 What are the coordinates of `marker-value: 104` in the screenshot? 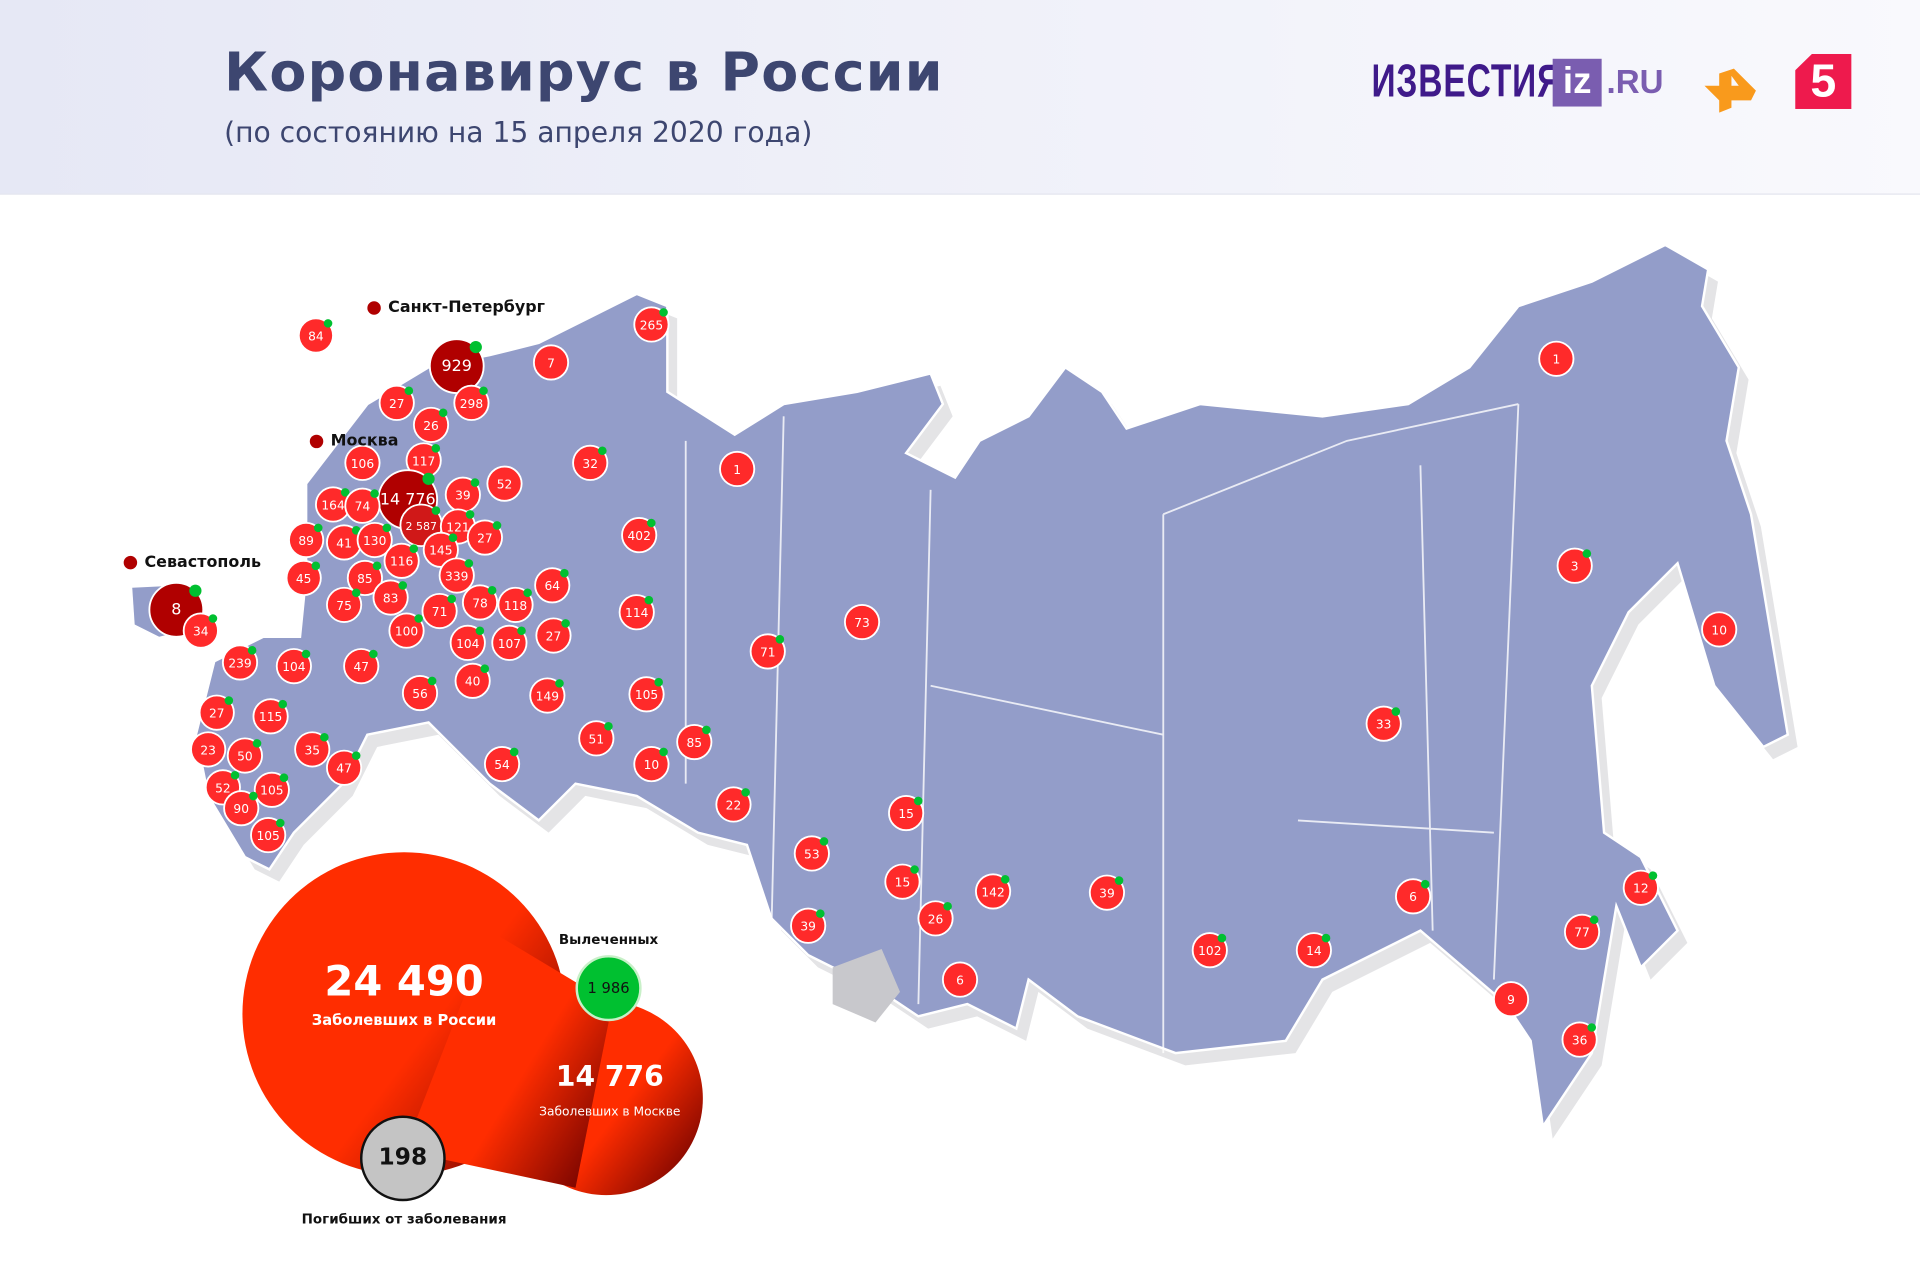 It's located at (468, 644).